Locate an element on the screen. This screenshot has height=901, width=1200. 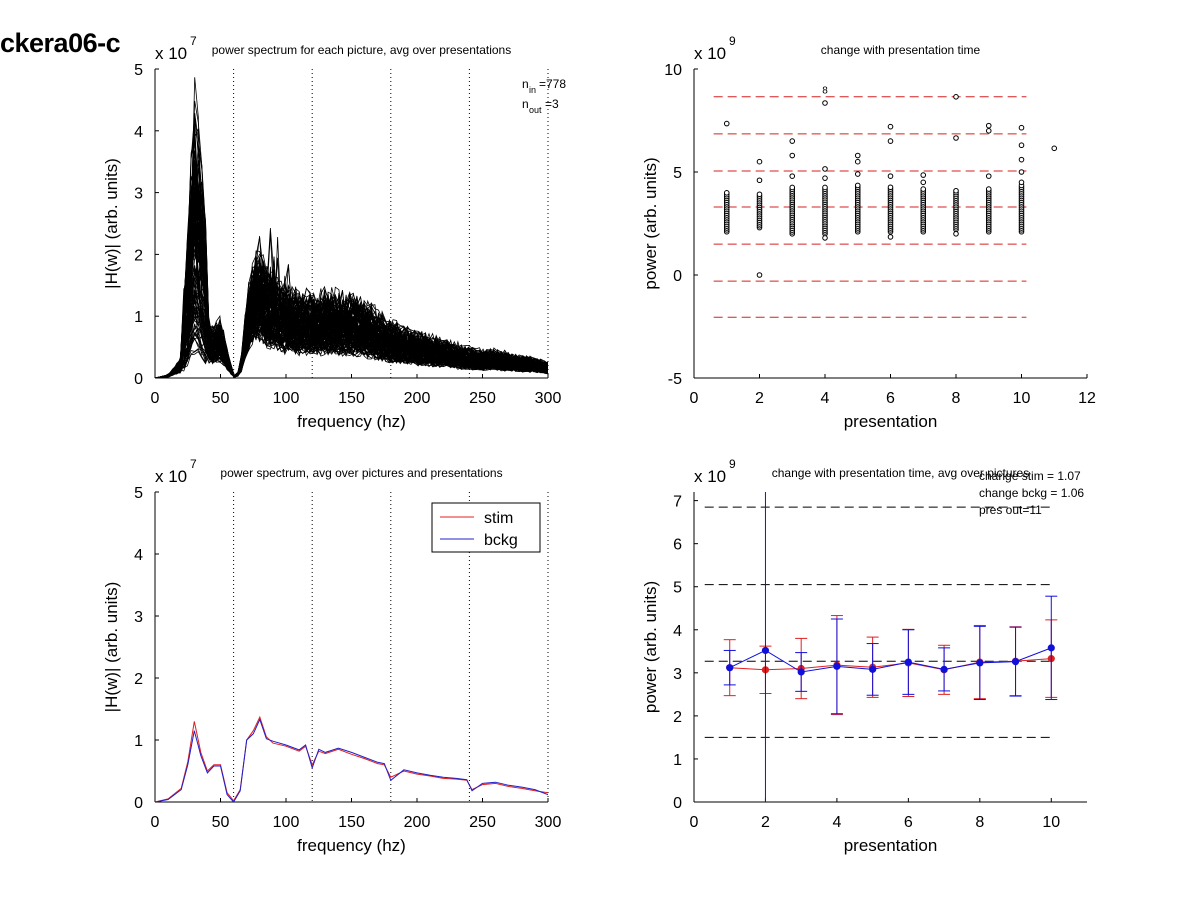
y-tick-label: 4 is located at coordinates (138, 132).